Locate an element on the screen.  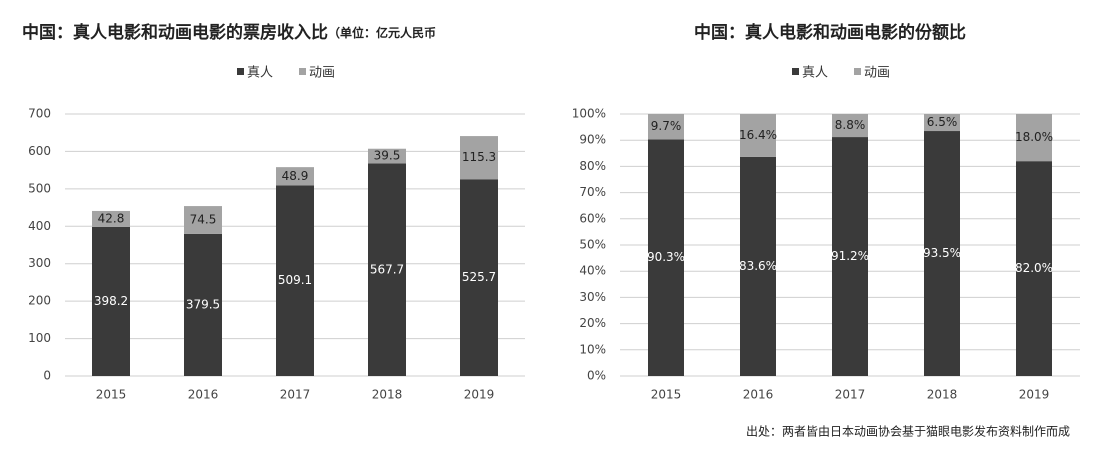
value-label: 9.7% is located at coordinates (666, 126).